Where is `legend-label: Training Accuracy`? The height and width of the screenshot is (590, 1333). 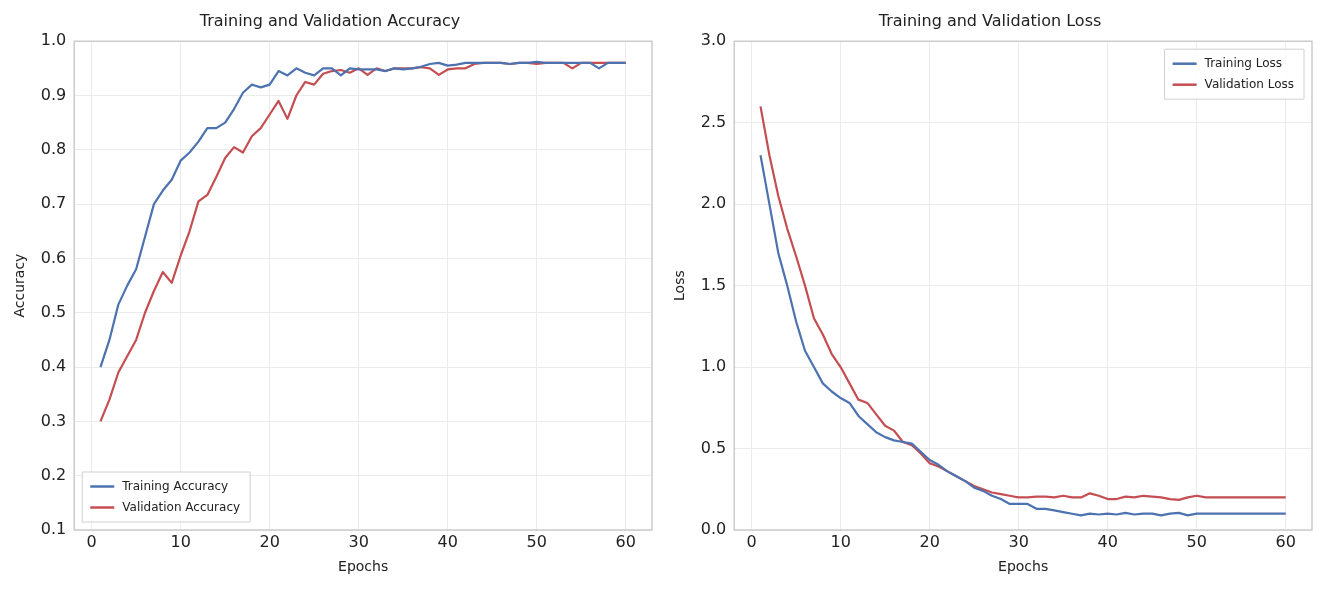
legend-label: Training Accuracy is located at coordinates (175, 485).